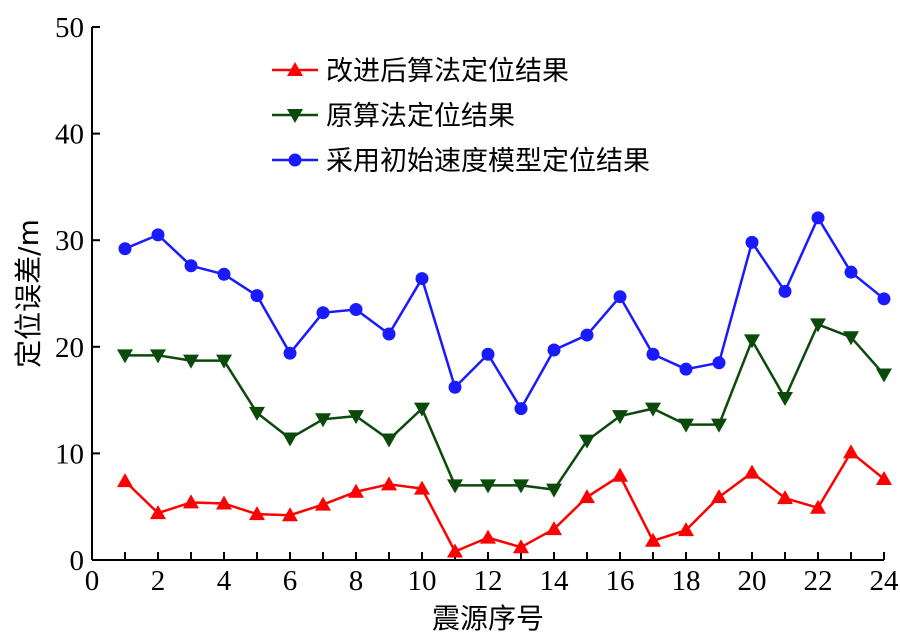 Image resolution: width=900 pixels, height=639 pixels. What do you see at coordinates (158, 581) in the screenshot?
I see `x-tick-label: 2` at bounding box center [158, 581].